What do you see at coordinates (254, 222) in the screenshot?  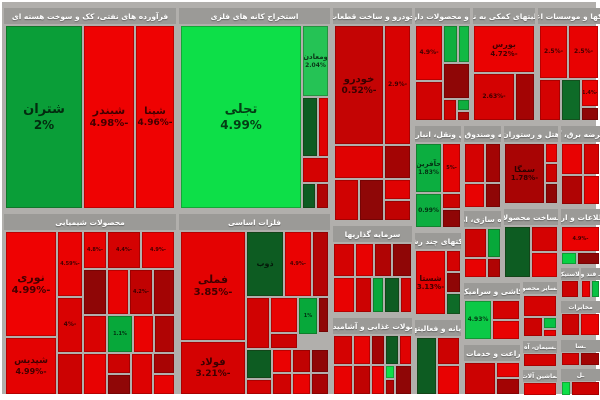 I see `sector-header-basic-metals: فلزات اساسی` at bounding box center [254, 222].